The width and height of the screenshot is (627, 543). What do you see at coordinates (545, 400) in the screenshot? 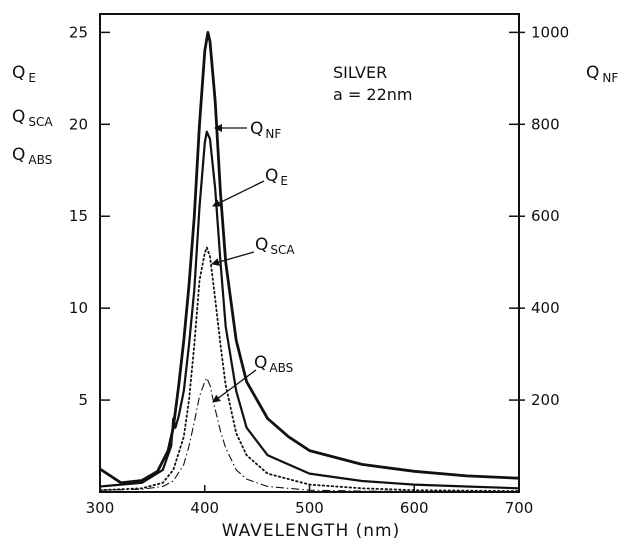
I see `right-y-tick-label: 200` at bounding box center [545, 400].